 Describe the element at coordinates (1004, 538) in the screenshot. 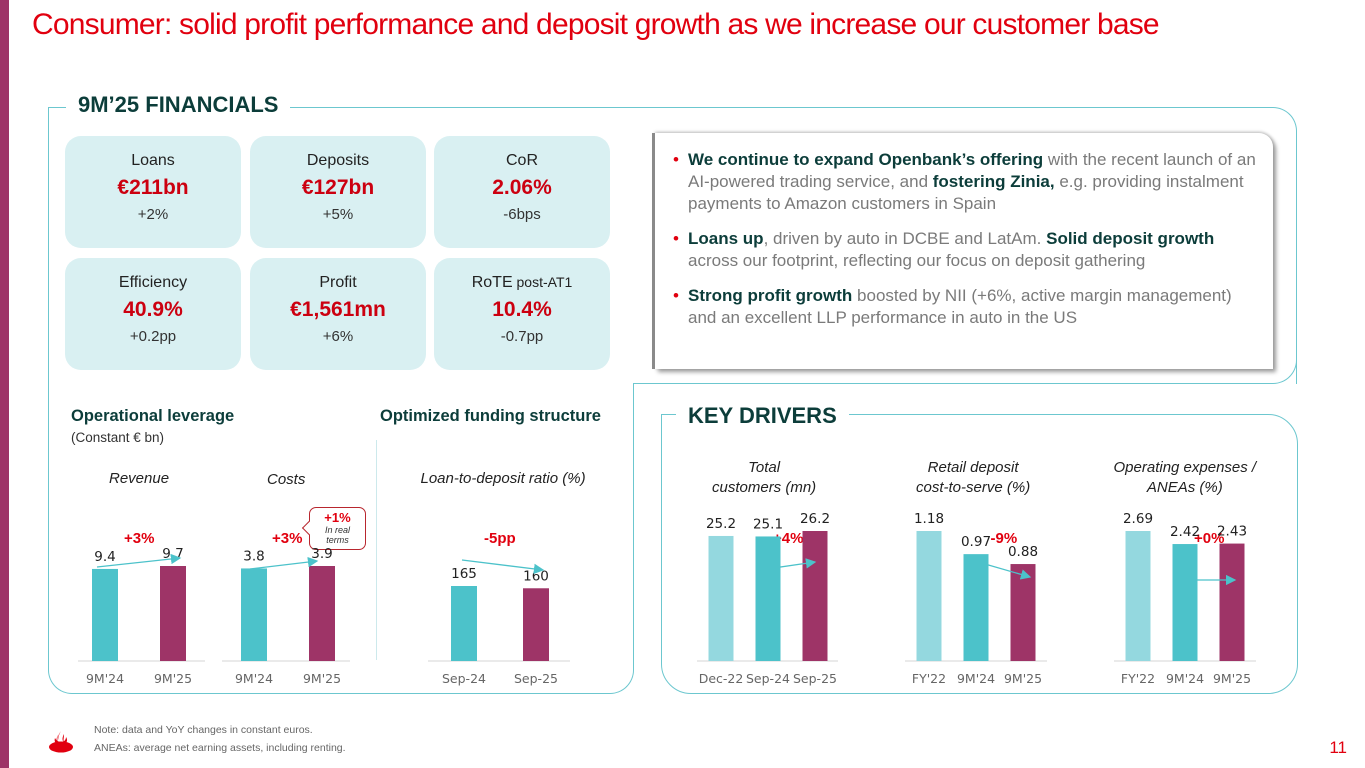

I see `delta-retail-deposit-cost-to-serve: -9%` at that location.